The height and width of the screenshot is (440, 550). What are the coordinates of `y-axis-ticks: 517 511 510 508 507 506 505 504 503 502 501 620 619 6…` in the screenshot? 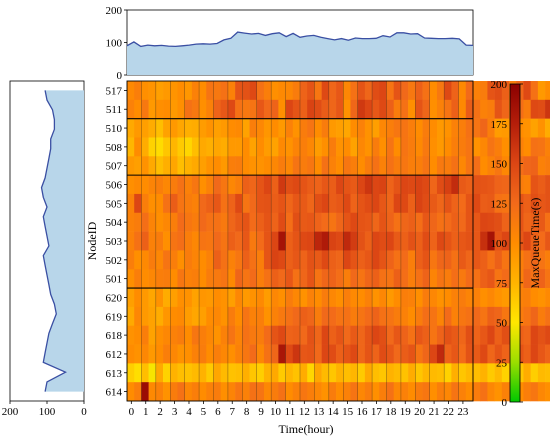 It's located at (116, 242).